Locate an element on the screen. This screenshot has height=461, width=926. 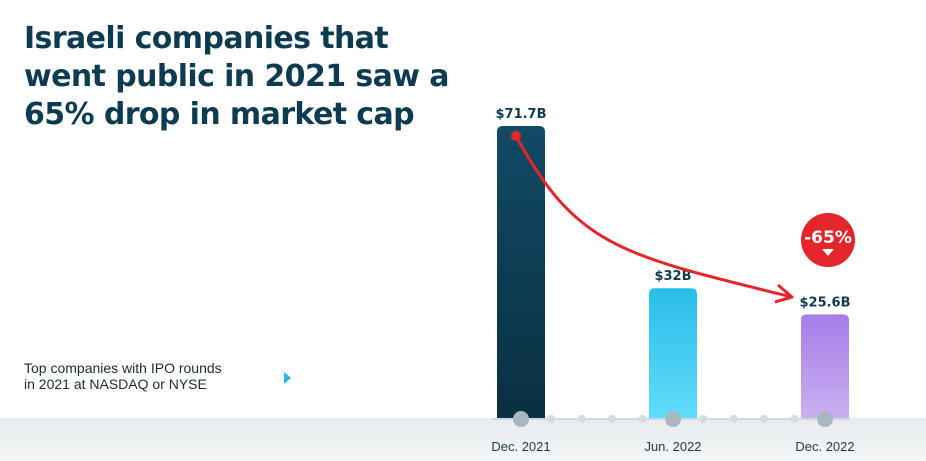
bar-value-label: $25.6B is located at coordinates (824, 302).